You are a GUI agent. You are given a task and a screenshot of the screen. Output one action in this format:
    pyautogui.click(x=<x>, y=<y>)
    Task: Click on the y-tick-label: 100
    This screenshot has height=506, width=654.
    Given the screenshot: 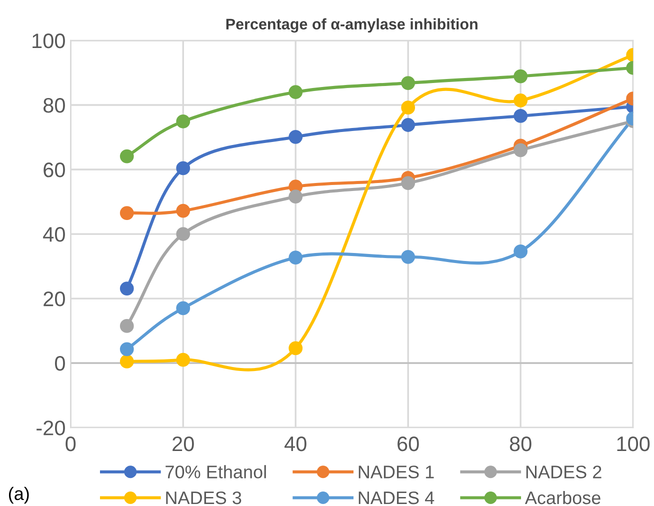 What is the action you would take?
    pyautogui.click(x=48, y=40)
    